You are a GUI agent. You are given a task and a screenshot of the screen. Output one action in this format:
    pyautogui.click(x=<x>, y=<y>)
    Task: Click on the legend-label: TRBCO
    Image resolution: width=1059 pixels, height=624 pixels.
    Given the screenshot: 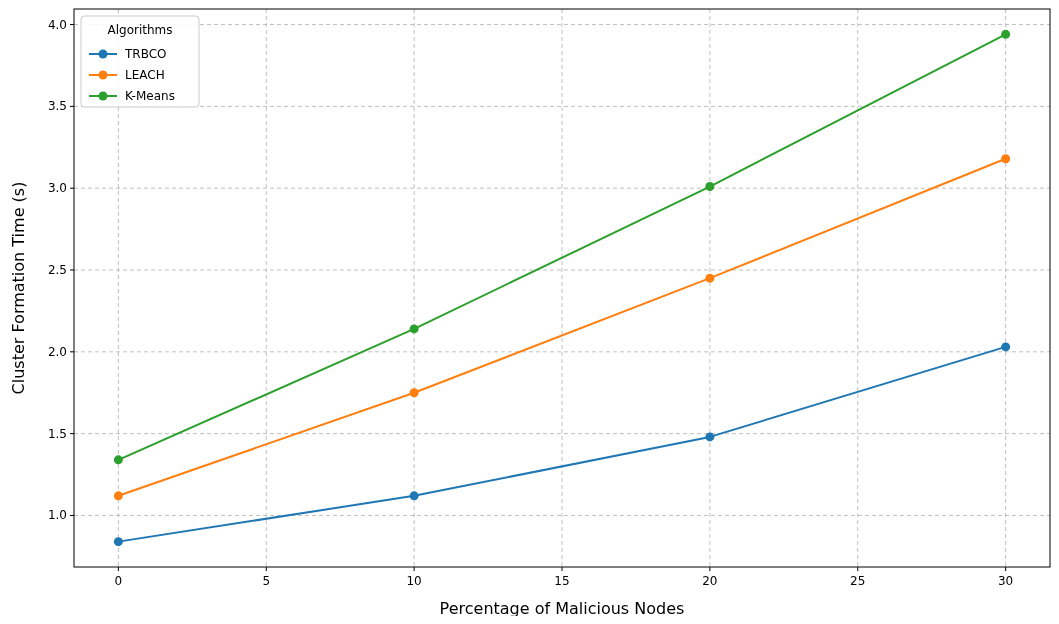 What is the action you would take?
    pyautogui.click(x=145, y=54)
    